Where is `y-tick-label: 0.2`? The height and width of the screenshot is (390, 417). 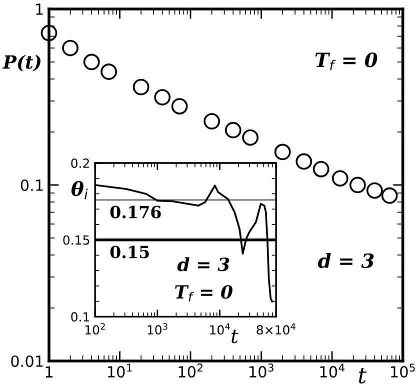 y-tick-label: 0.2 is located at coordinates (80, 163).